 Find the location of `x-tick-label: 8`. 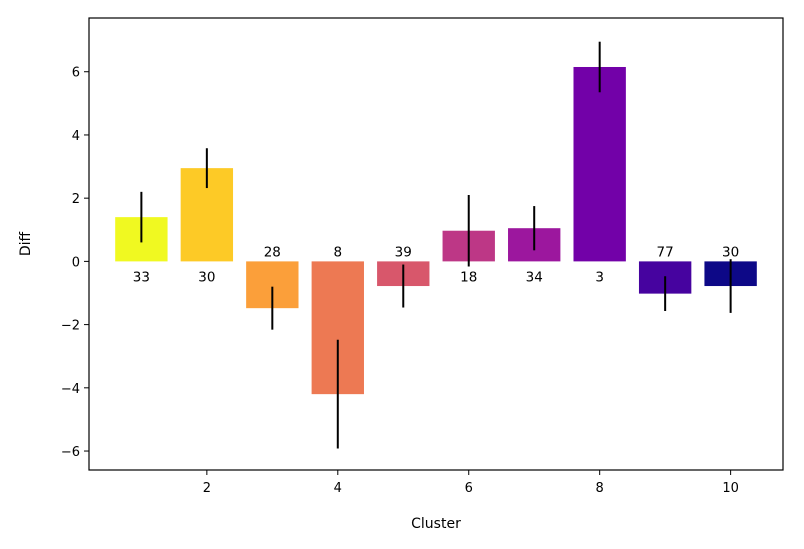

x-tick-label: 8 is located at coordinates (600, 488).